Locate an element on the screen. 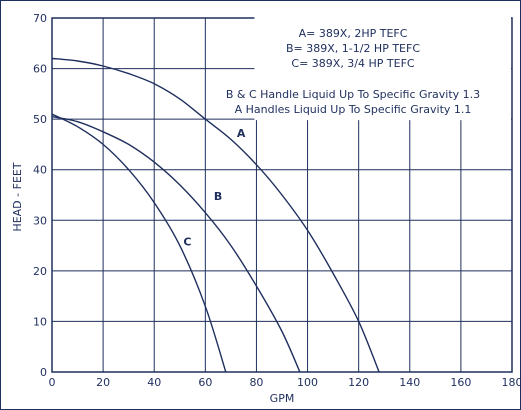  y-tick-label: 50 is located at coordinates (40, 119).